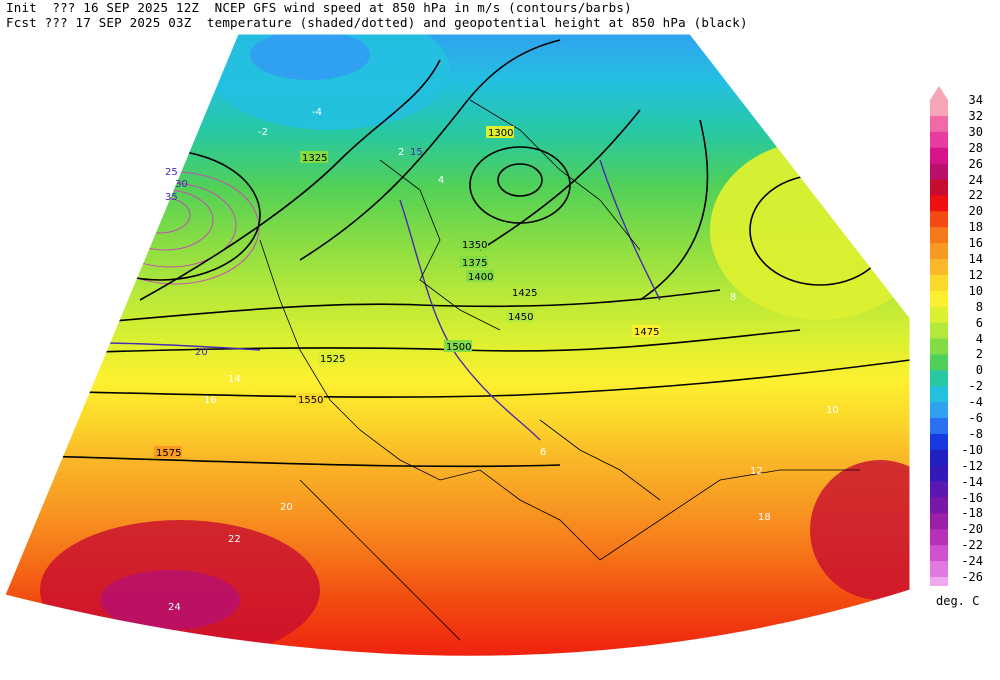 Image resolution: width=1000 pixels, height=680 pixels. Describe the element at coordinates (474, 263) in the screenshot. I see `height-label-1375: 1375` at that location.